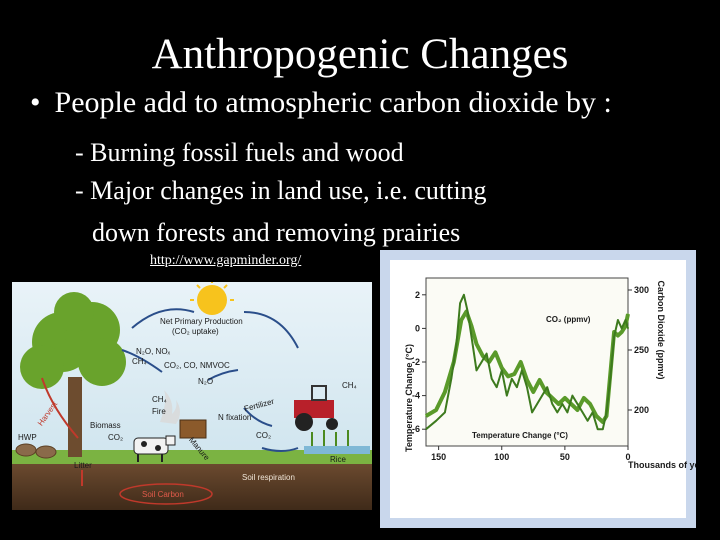 This screenshot has height=540, width=720. I want to click on flux-arrows, so click(210, 380).